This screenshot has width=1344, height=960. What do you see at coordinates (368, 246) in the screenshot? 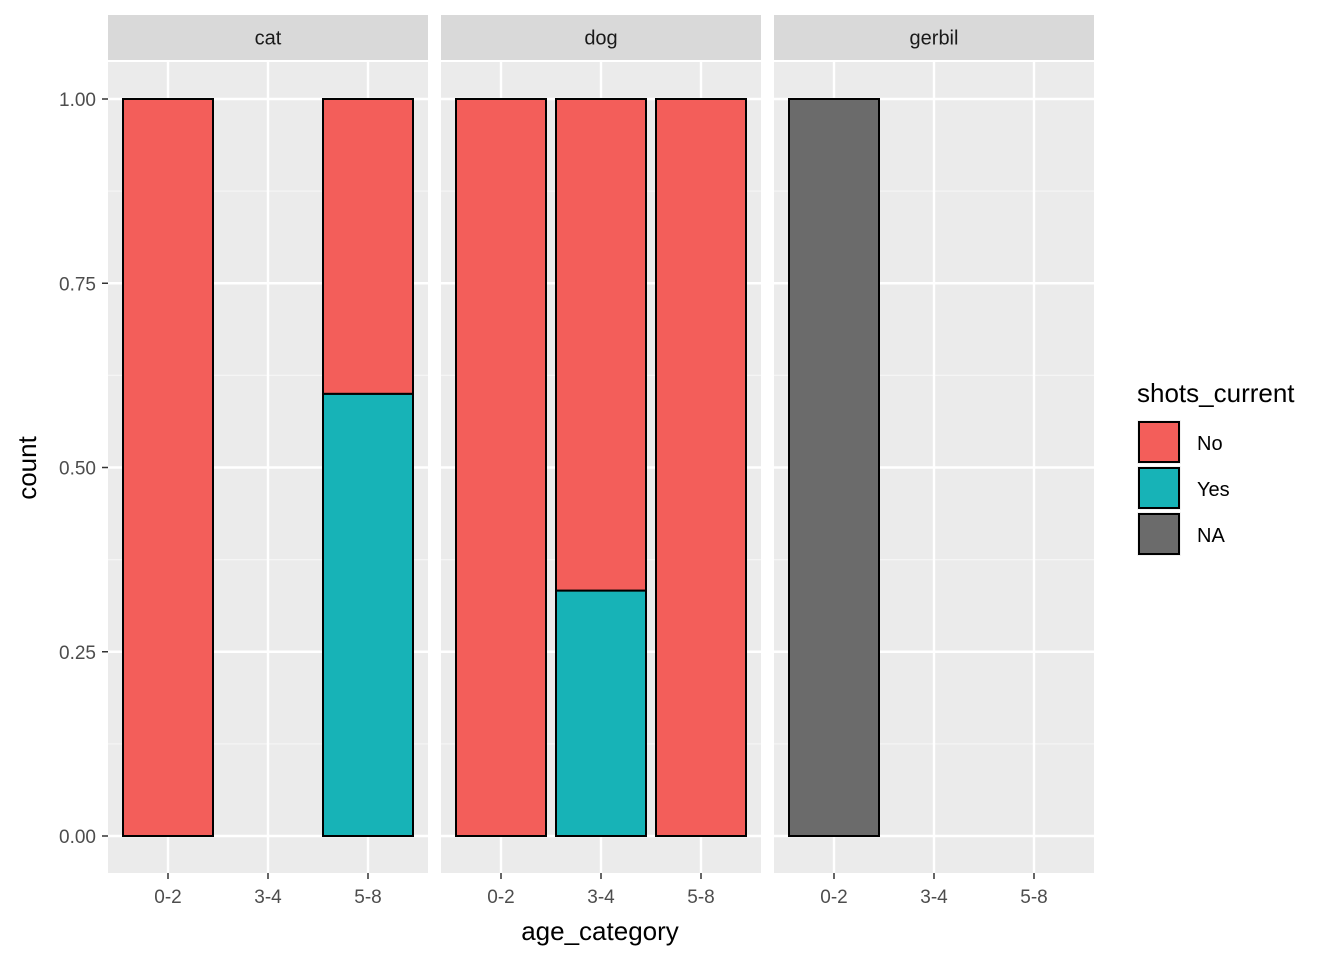
I see `bar-cat-5-8-No` at bounding box center [368, 246].